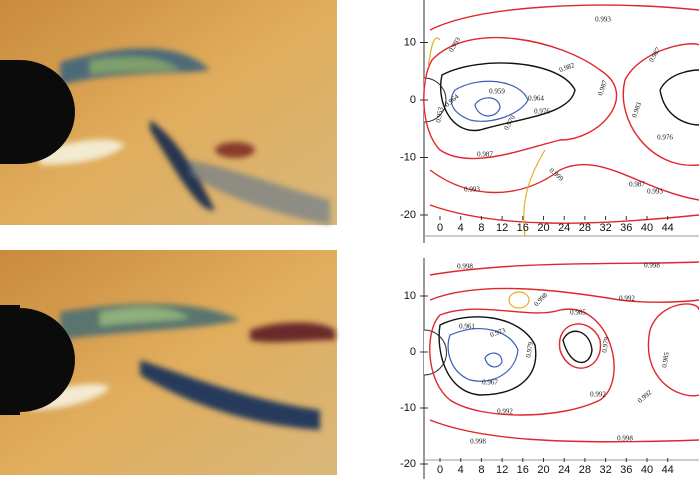 The height and width of the screenshot is (479, 699). Describe the element at coordinates (467, 327) in the screenshot. I see `contour-label: 0.961` at that location.